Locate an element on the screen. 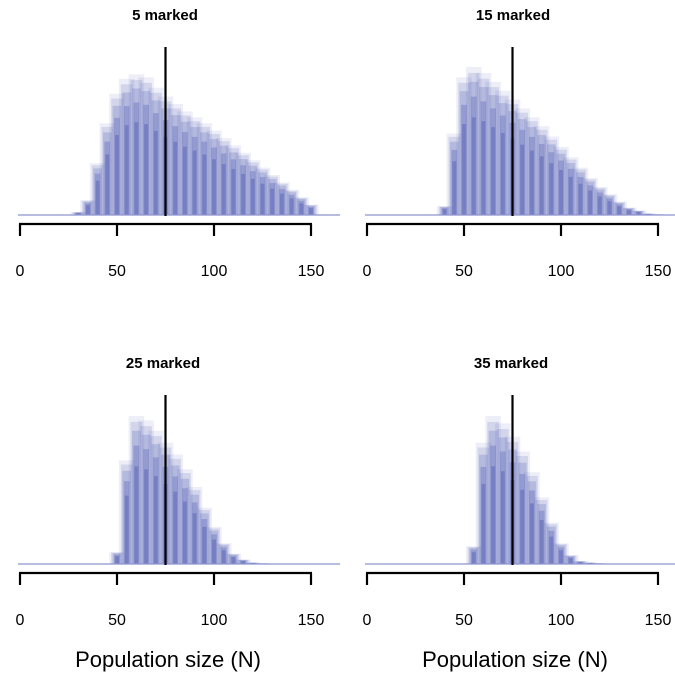 The height and width of the screenshot is (673, 675). panel-title: 5 marked is located at coordinates (165, 15).